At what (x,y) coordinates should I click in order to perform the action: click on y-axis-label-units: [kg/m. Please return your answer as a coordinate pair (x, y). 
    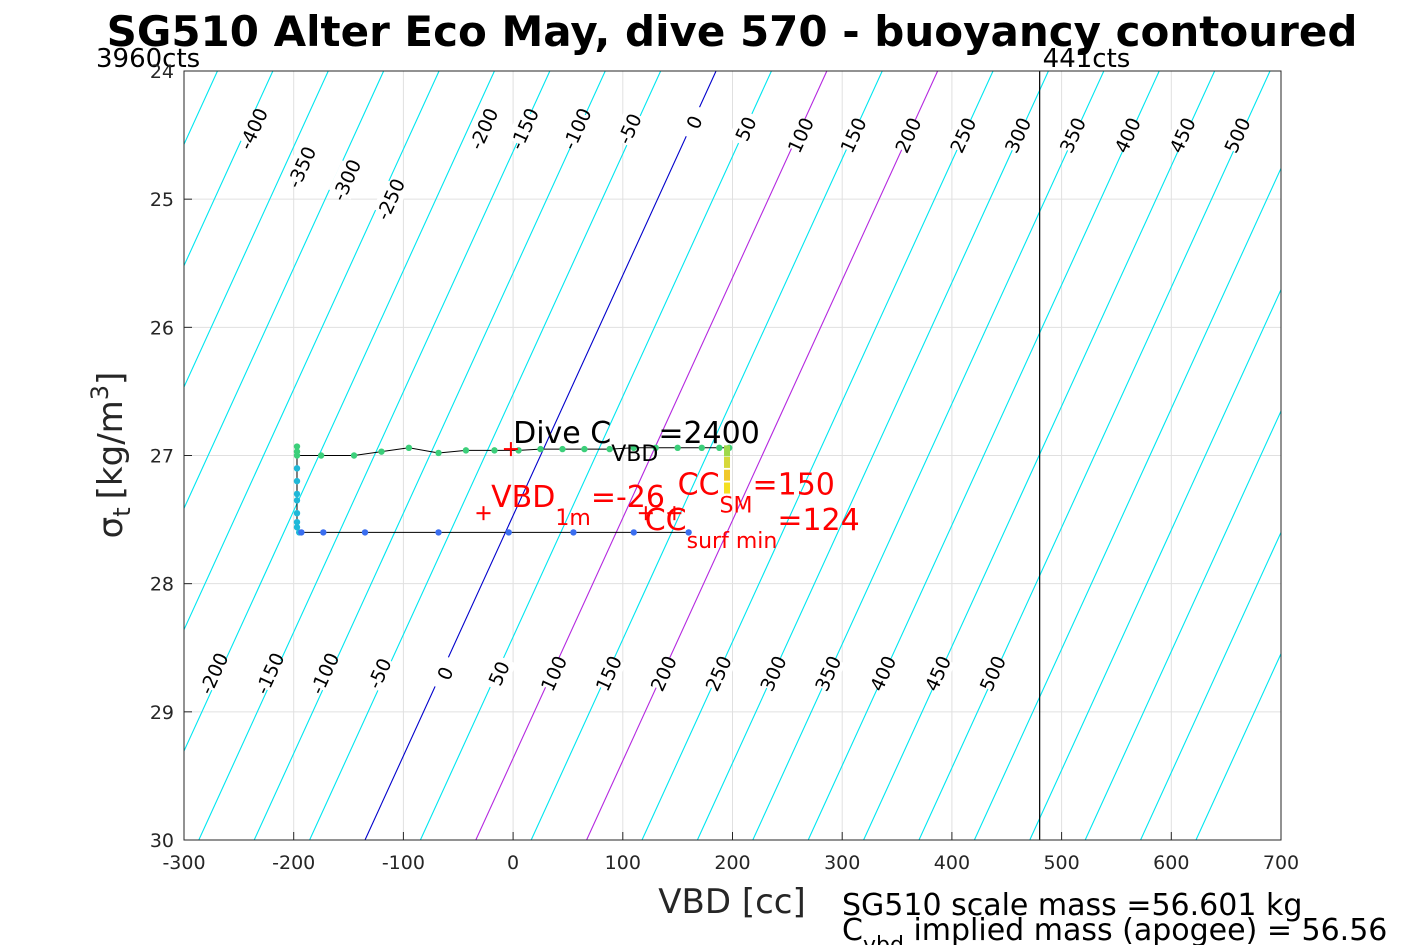
    Looking at the image, I should click on (111, 449).